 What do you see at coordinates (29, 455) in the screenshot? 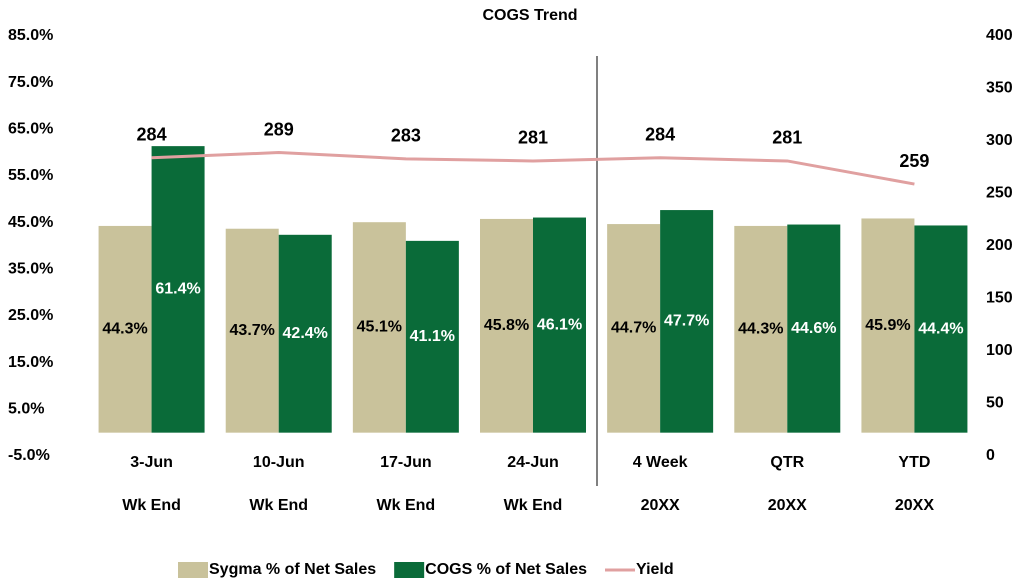
I see `y-tick-label: -5.0%` at bounding box center [29, 455].